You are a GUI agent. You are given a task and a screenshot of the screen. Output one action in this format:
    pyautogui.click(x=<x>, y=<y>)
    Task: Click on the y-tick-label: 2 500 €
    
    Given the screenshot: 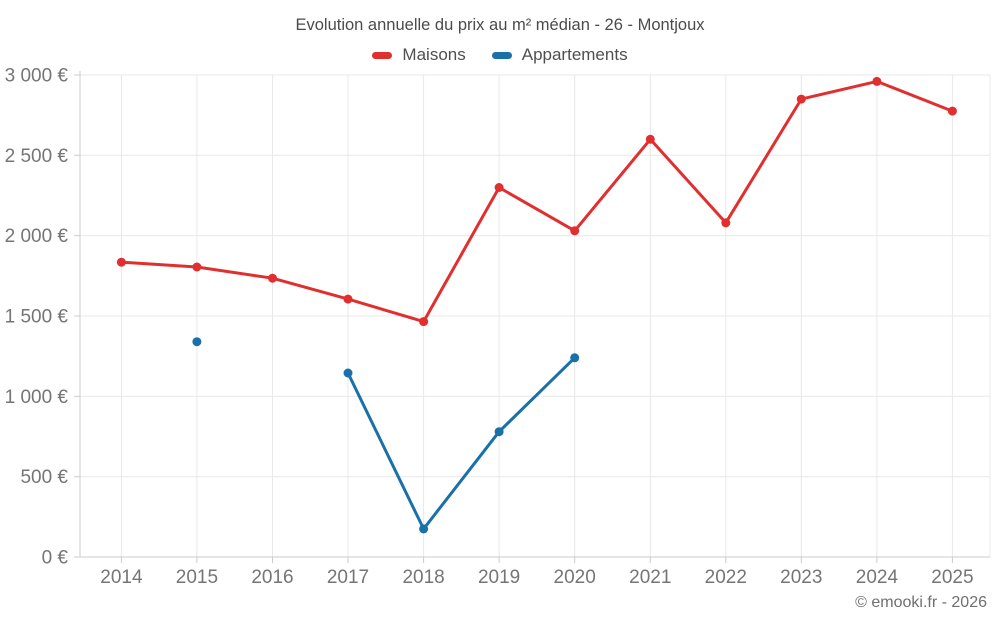 What is the action you would take?
    pyautogui.click(x=37, y=156)
    